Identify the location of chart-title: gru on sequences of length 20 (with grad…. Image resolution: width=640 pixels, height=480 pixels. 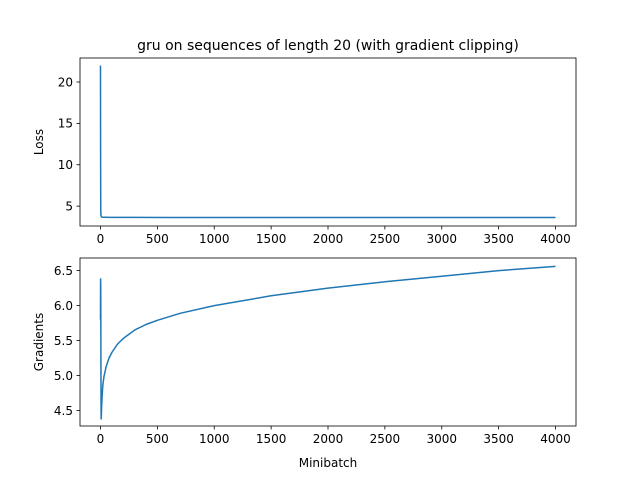
(328, 46).